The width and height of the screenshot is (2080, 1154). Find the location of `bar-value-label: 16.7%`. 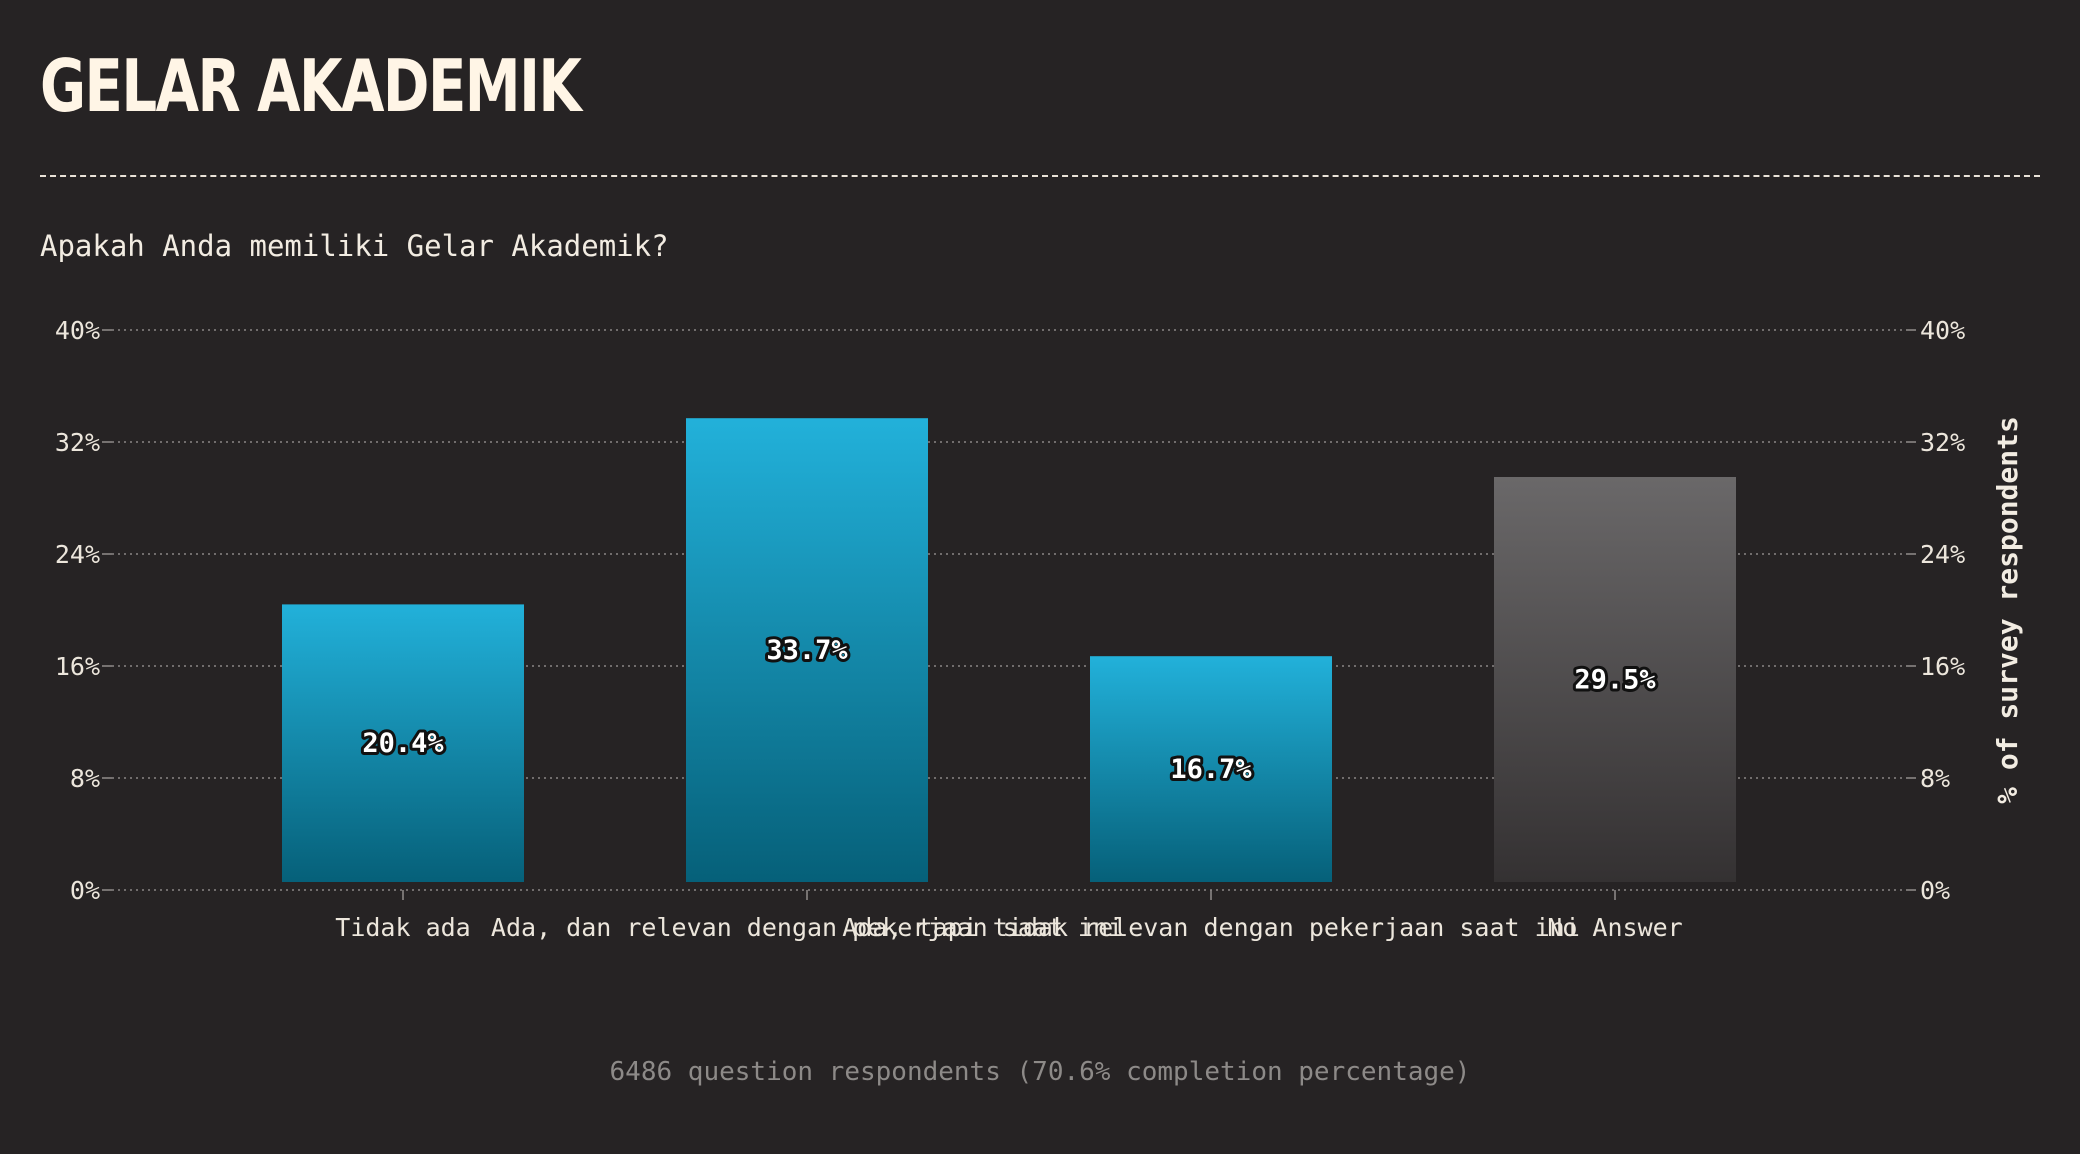

bar-value-label: 16.7% is located at coordinates (1211, 769).